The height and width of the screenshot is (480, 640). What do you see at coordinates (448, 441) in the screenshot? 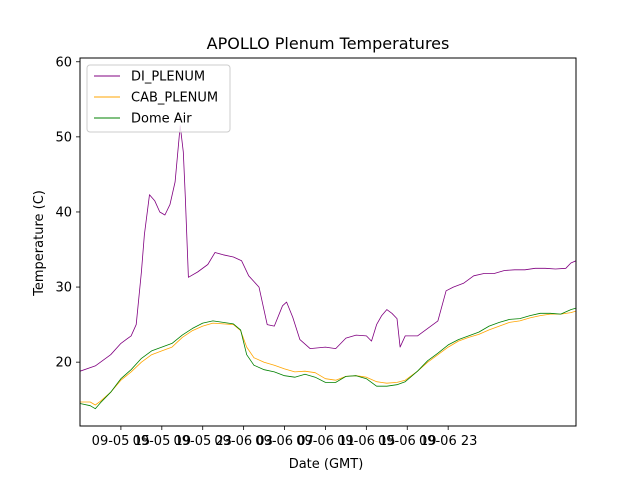
I see `x-tick-label: 09-06 23` at bounding box center [448, 441].